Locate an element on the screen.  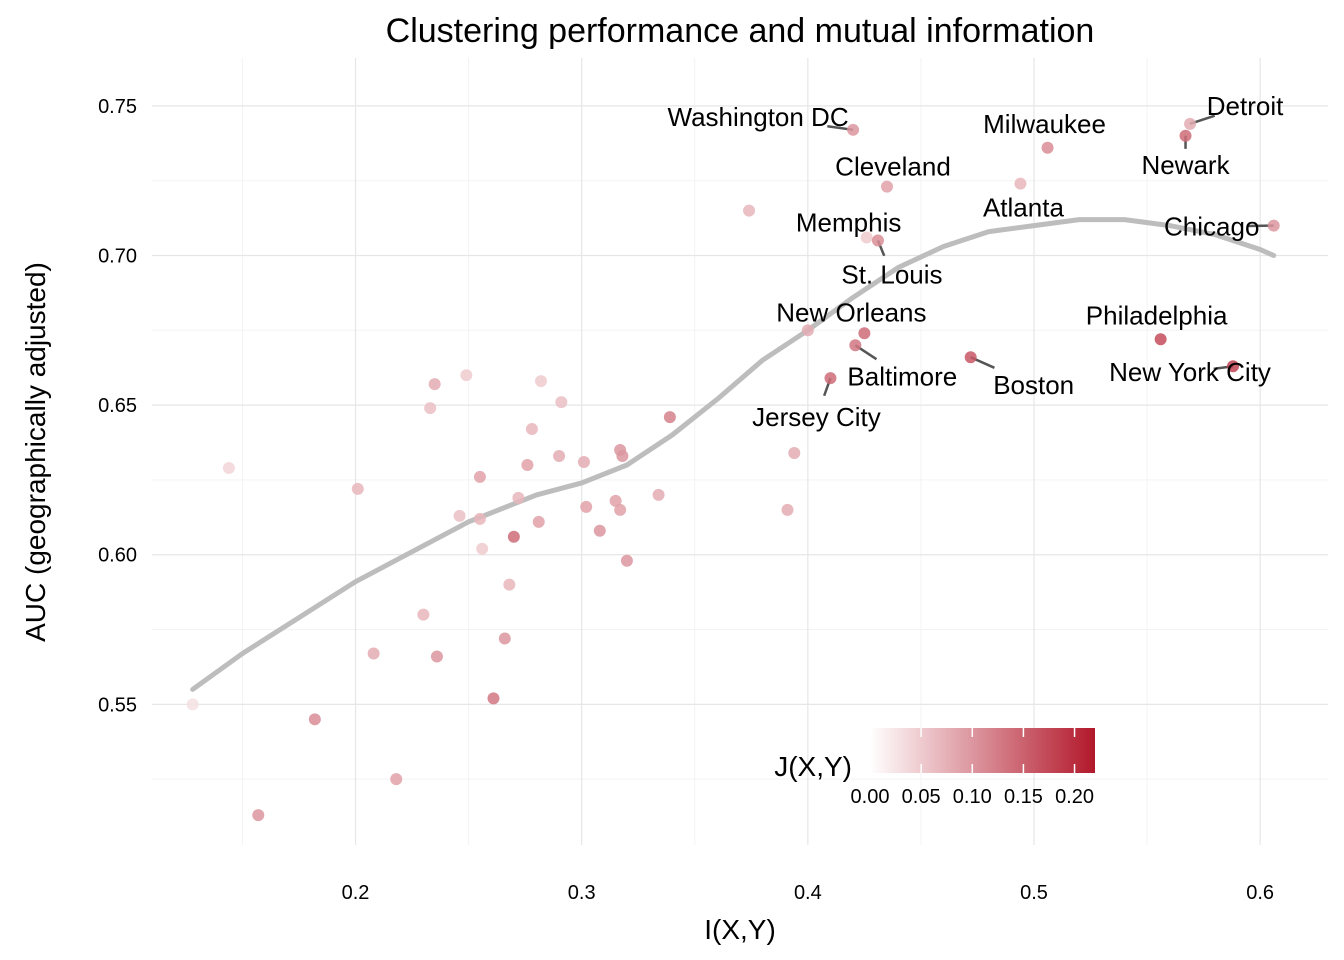
city-label: Boston is located at coordinates (1033, 385).